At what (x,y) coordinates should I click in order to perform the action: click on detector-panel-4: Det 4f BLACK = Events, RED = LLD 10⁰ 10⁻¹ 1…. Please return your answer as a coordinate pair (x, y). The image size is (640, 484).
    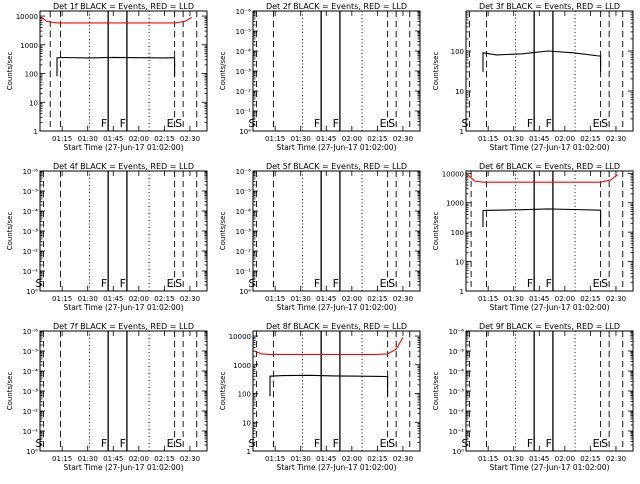
    Looking at the image, I should click on (107, 237).